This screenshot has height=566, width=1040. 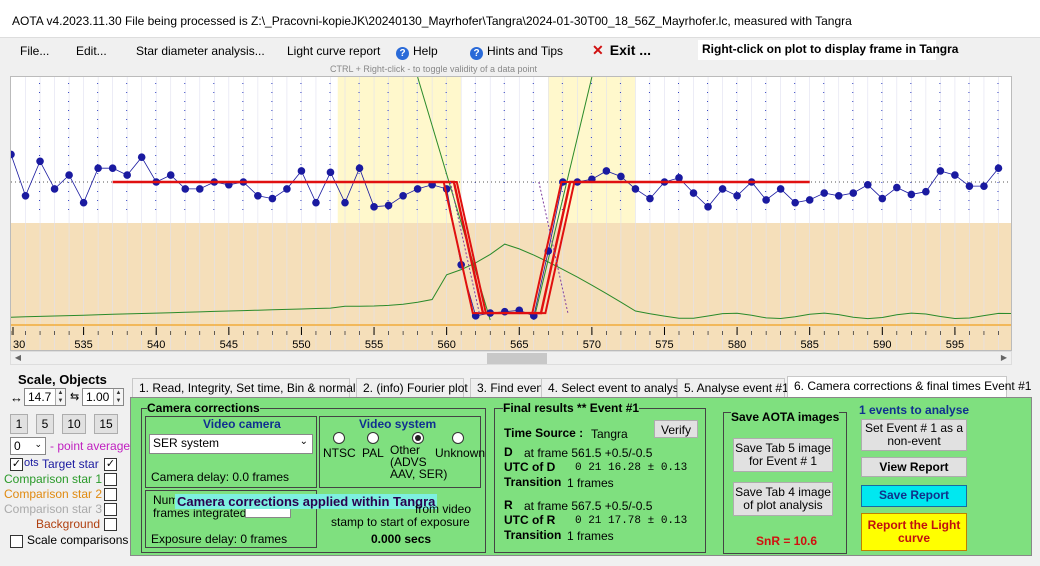 I want to click on comparison-star-2-checkbox, so click(x=110, y=494).